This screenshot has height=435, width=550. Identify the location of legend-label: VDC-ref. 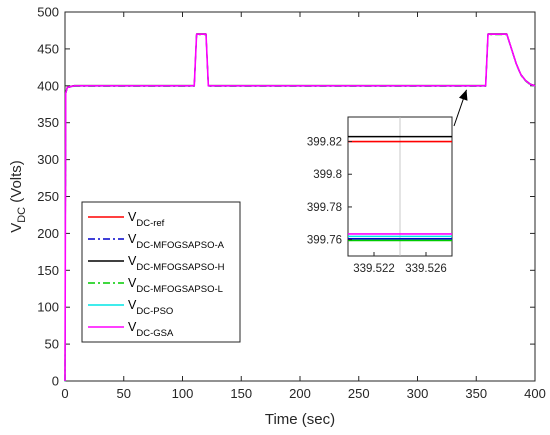
(146, 219).